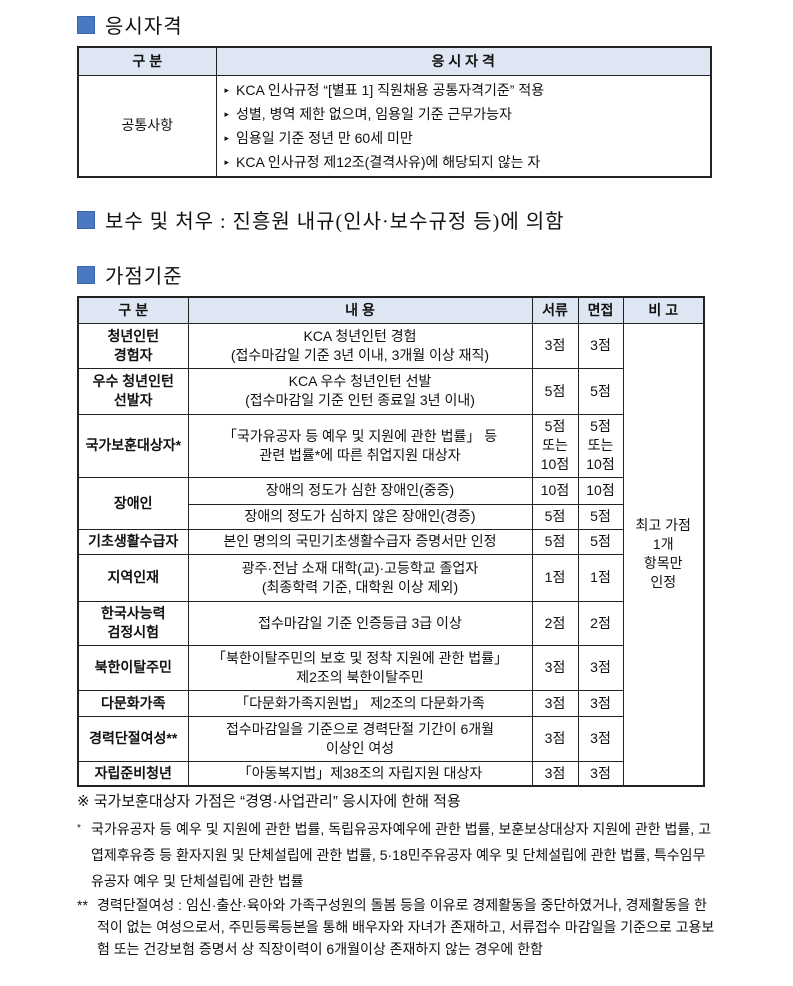  I want to click on section-title: 응시자격, so click(144, 27).